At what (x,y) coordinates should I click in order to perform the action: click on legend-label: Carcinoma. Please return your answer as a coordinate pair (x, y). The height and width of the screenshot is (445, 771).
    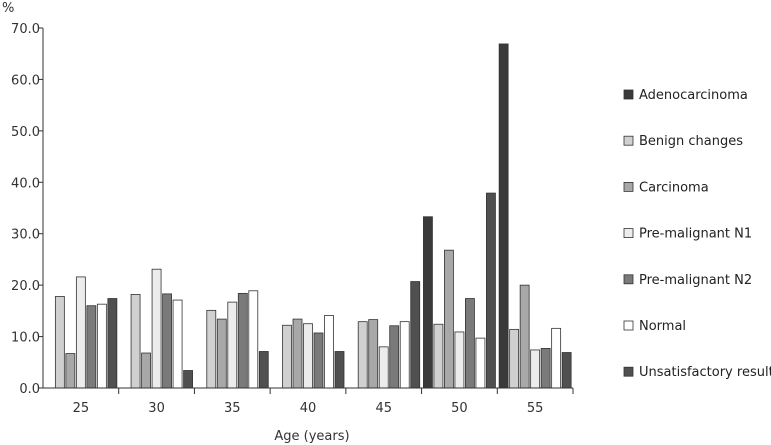
    Looking at the image, I should click on (674, 187).